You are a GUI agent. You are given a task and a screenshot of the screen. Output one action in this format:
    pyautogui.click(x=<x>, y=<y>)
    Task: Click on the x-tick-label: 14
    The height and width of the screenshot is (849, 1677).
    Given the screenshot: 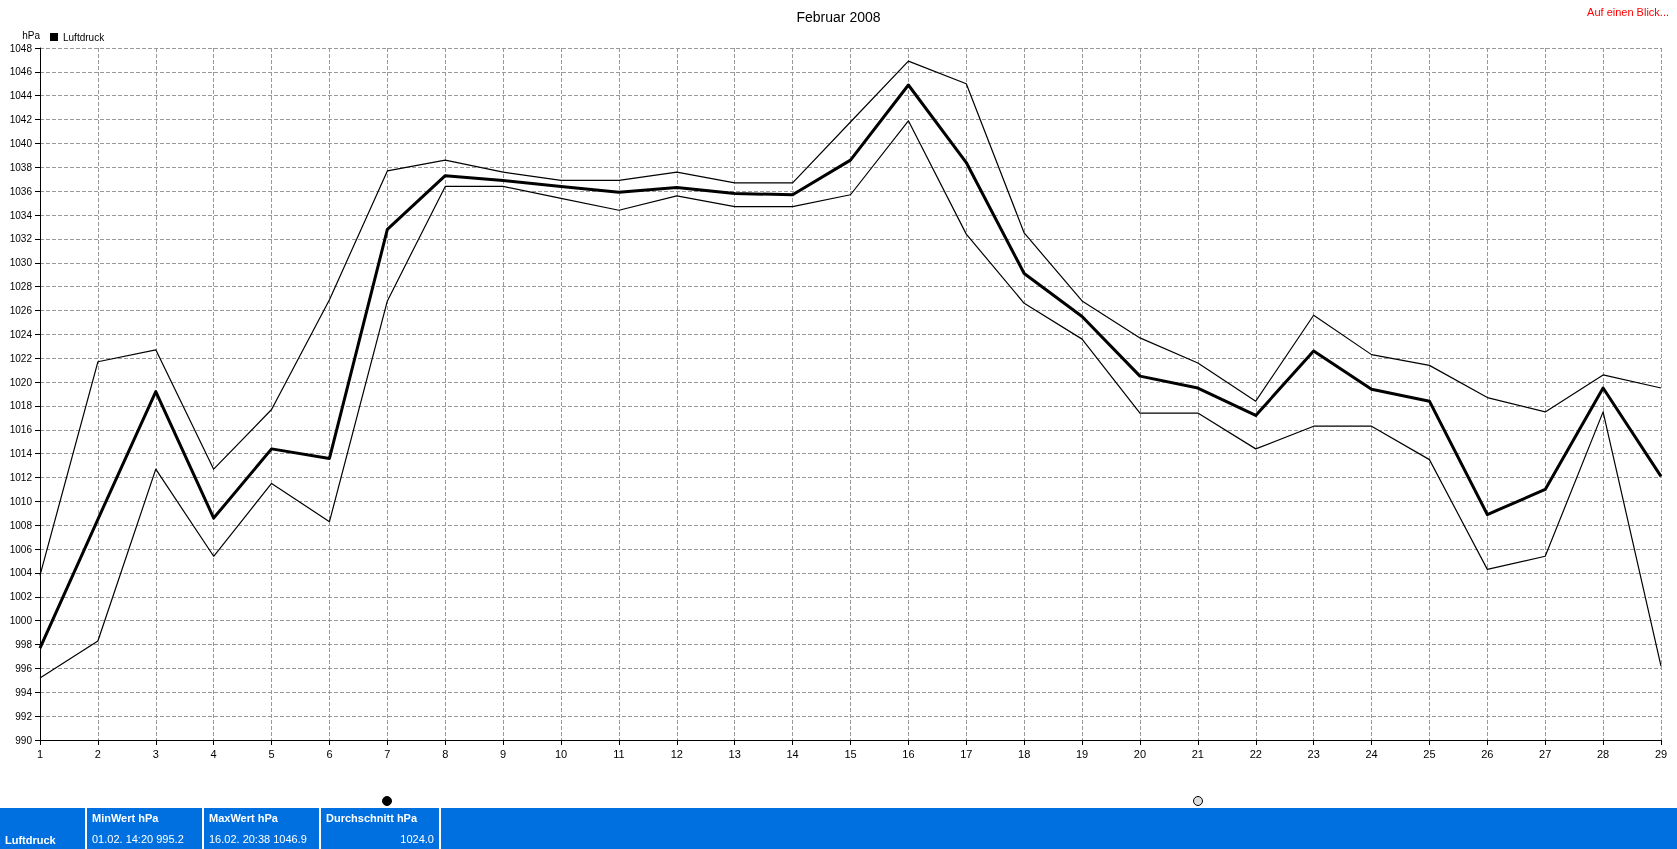 What is the action you would take?
    pyautogui.click(x=792, y=753)
    